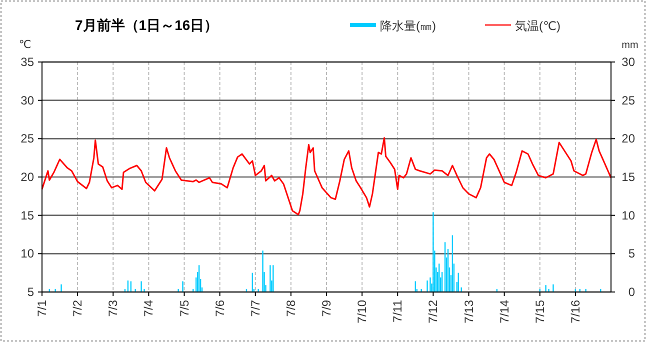 This screenshot has width=646, height=342. I want to click on y-tick-label: 20, so click(27, 177).